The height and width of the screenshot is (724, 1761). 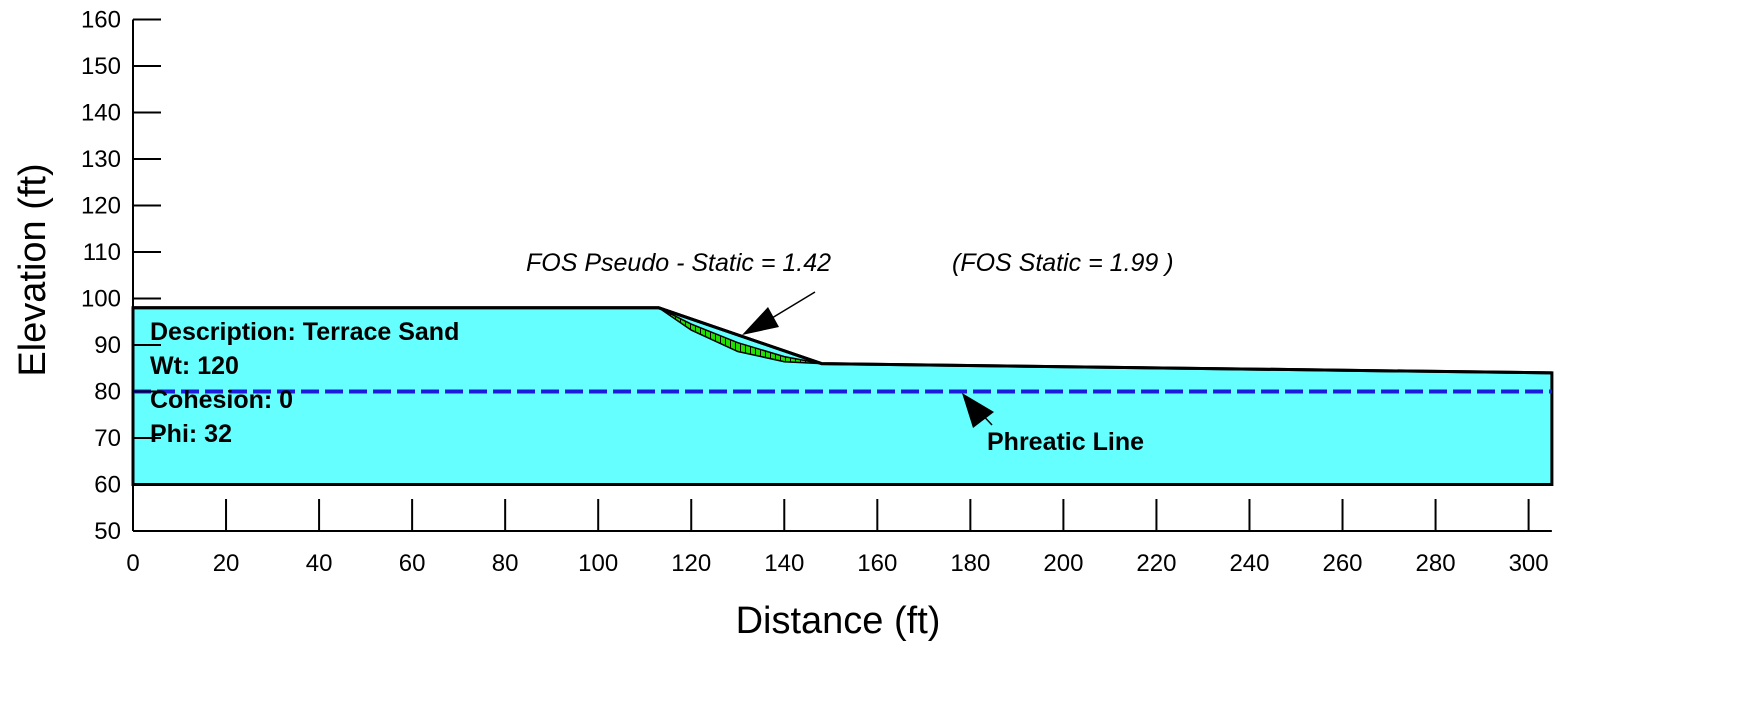 I want to click on y-tick-label: 130, so click(x=101, y=159).